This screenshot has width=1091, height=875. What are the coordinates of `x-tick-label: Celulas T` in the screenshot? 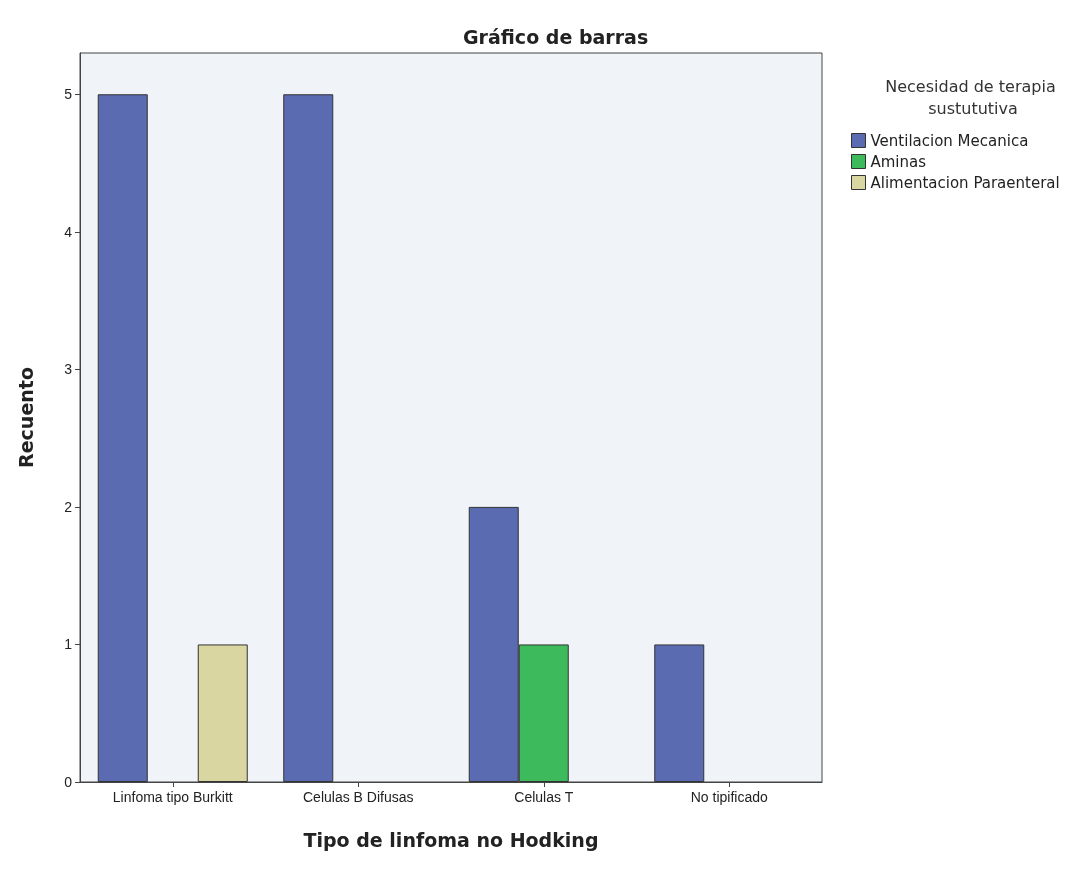 It's located at (544, 797).